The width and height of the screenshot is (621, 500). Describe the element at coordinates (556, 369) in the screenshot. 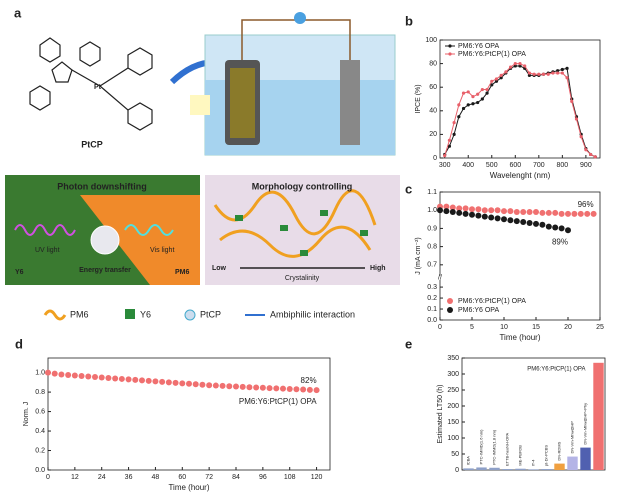

I see `category-label: PM6:Y6:PtCP(1) OPA` at that location.